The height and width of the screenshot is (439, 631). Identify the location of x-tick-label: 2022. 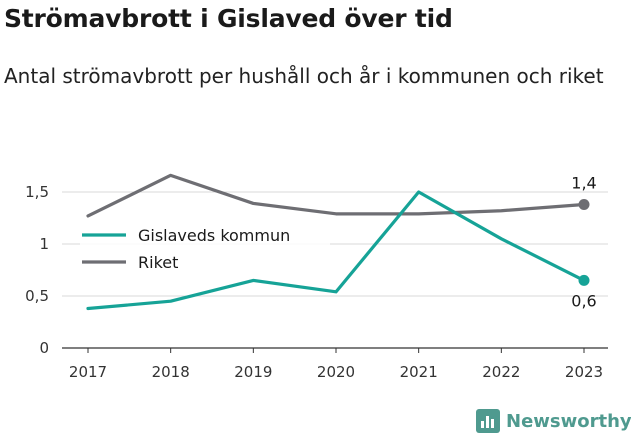
(501, 372).